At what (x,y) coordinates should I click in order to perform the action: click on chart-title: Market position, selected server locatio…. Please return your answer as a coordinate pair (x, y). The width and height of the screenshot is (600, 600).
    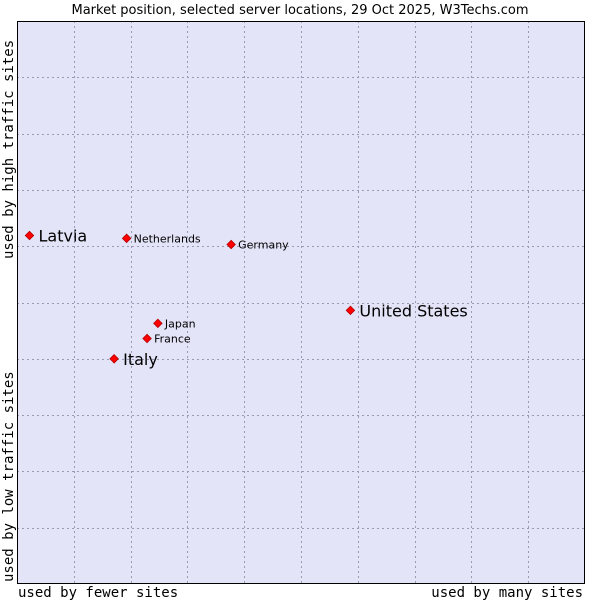
    Looking at the image, I should click on (299, 10).